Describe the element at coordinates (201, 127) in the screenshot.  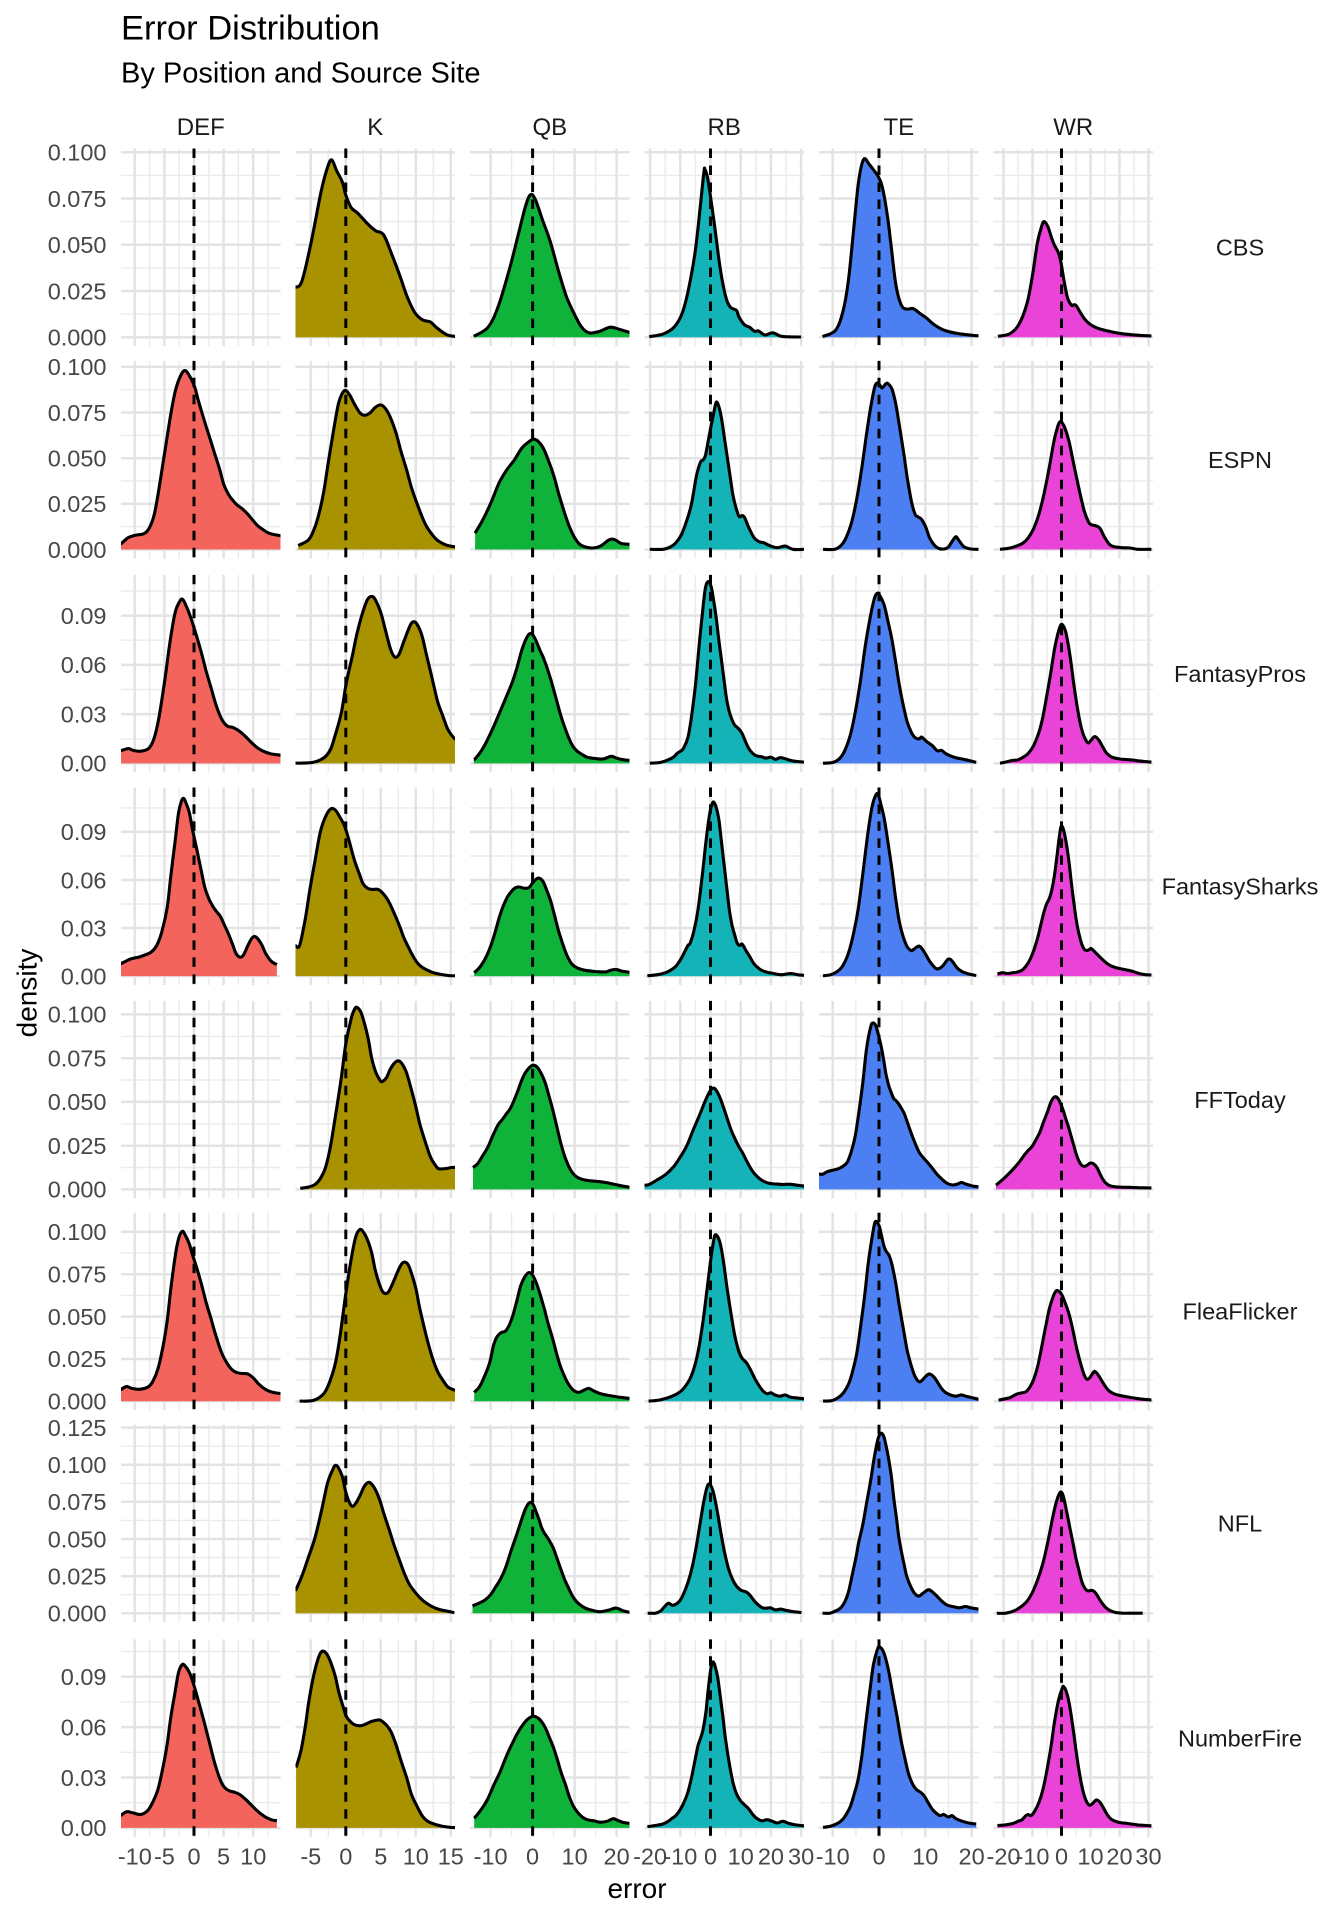
I see `svg-text: DEF` at that location.